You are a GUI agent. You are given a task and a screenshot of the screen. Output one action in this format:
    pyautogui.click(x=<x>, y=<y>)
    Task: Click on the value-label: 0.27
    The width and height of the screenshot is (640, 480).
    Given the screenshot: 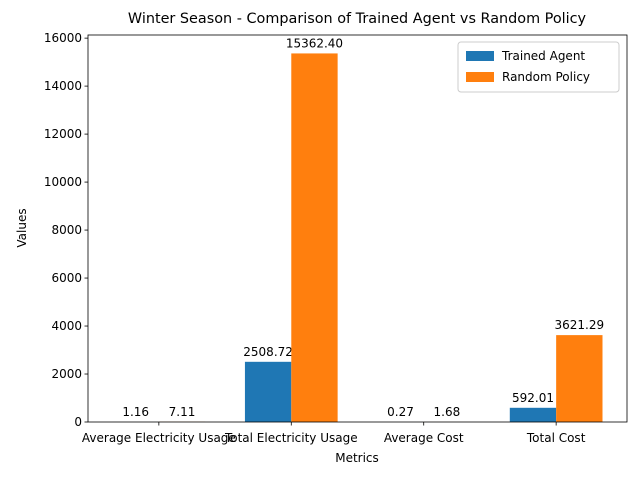 What is the action you would take?
    pyautogui.click(x=400, y=412)
    